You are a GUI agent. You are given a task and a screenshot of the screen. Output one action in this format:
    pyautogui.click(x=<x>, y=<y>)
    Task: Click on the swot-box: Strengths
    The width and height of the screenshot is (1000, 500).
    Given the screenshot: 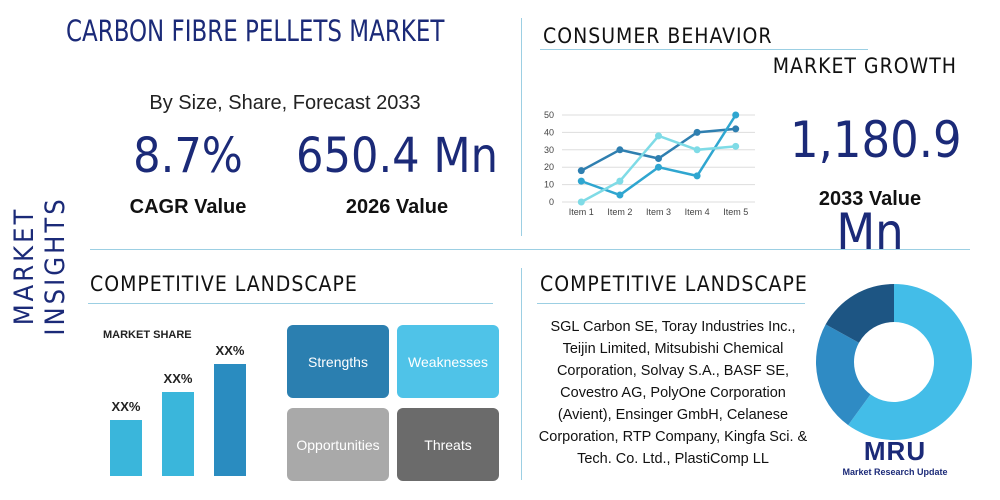 What is the action you would take?
    pyautogui.click(x=338, y=361)
    